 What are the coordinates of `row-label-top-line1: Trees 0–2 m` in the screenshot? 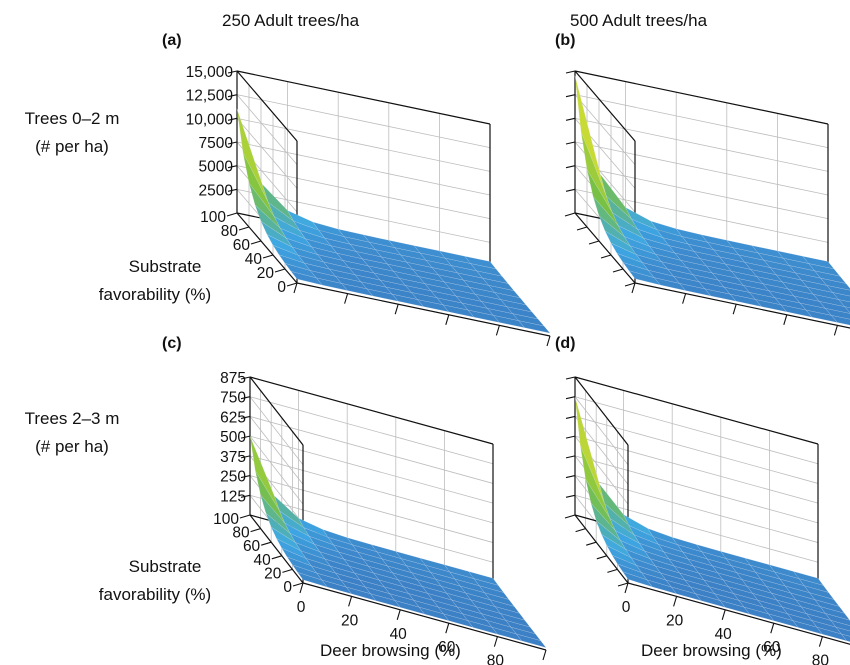 It's located at (72, 118).